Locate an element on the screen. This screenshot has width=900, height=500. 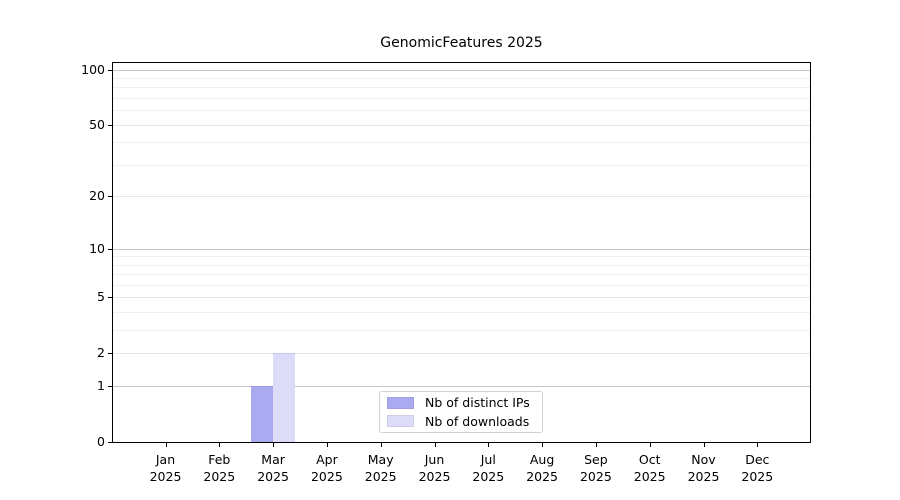
x-tick-label: Oct 2025 is located at coordinates (649, 468).